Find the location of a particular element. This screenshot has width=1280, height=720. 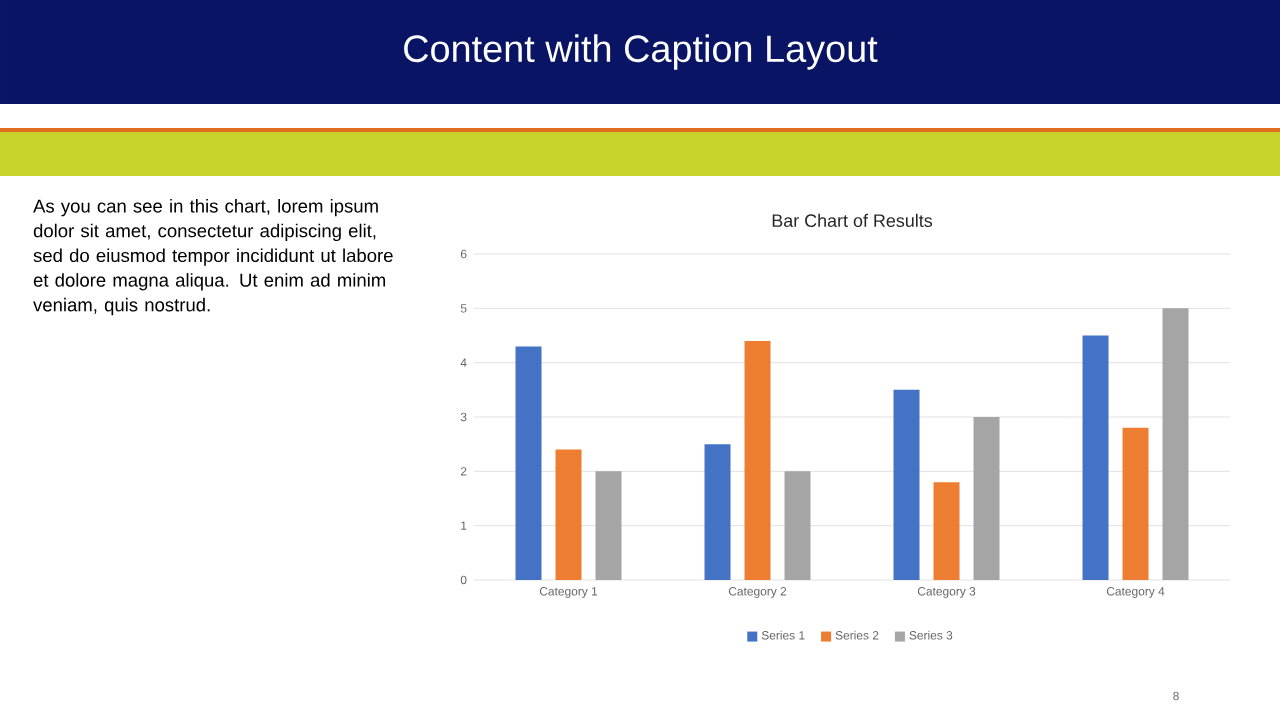

chart-title: Bar Chart of Results is located at coordinates (852, 220).